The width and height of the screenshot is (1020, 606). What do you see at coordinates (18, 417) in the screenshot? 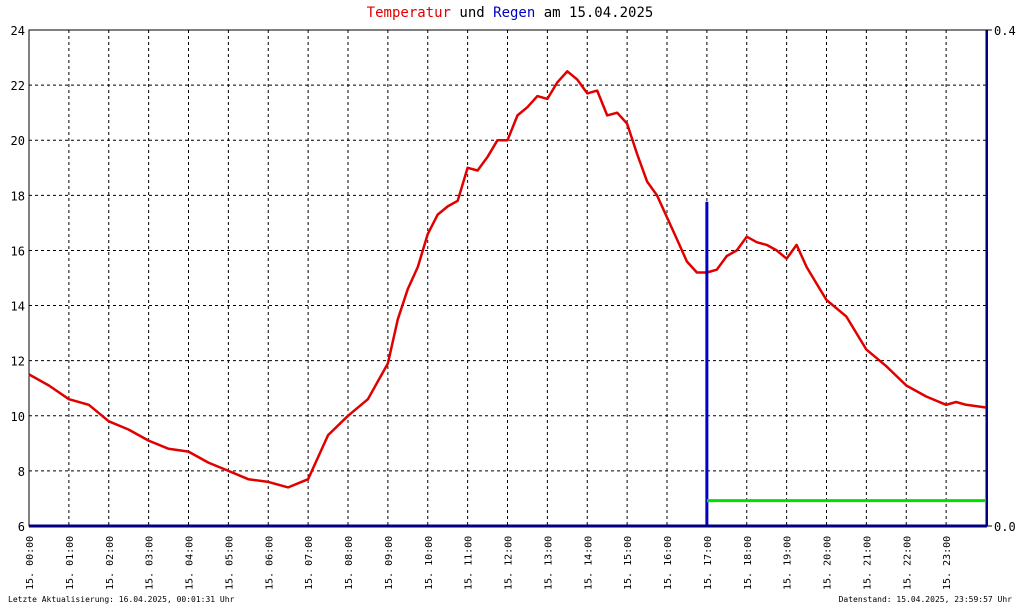
I see `y-left-tick-label: 10` at bounding box center [18, 417].